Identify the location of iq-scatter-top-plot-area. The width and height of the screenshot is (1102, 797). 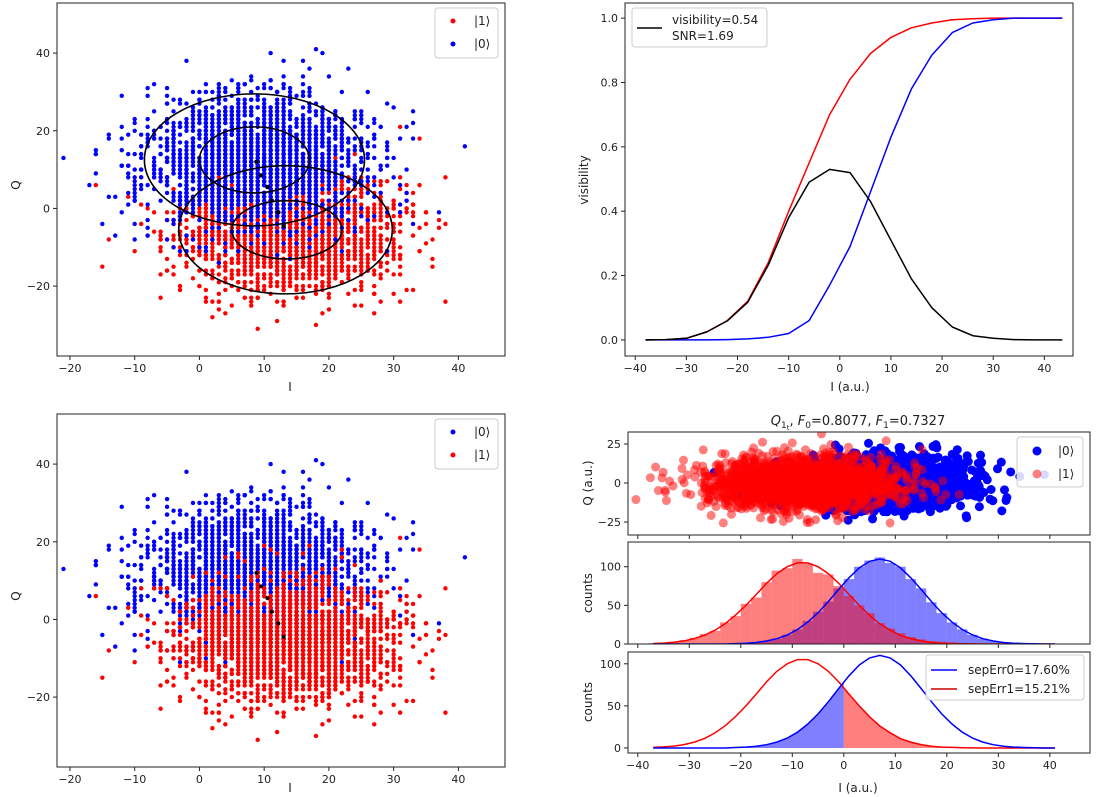
(264, 189).